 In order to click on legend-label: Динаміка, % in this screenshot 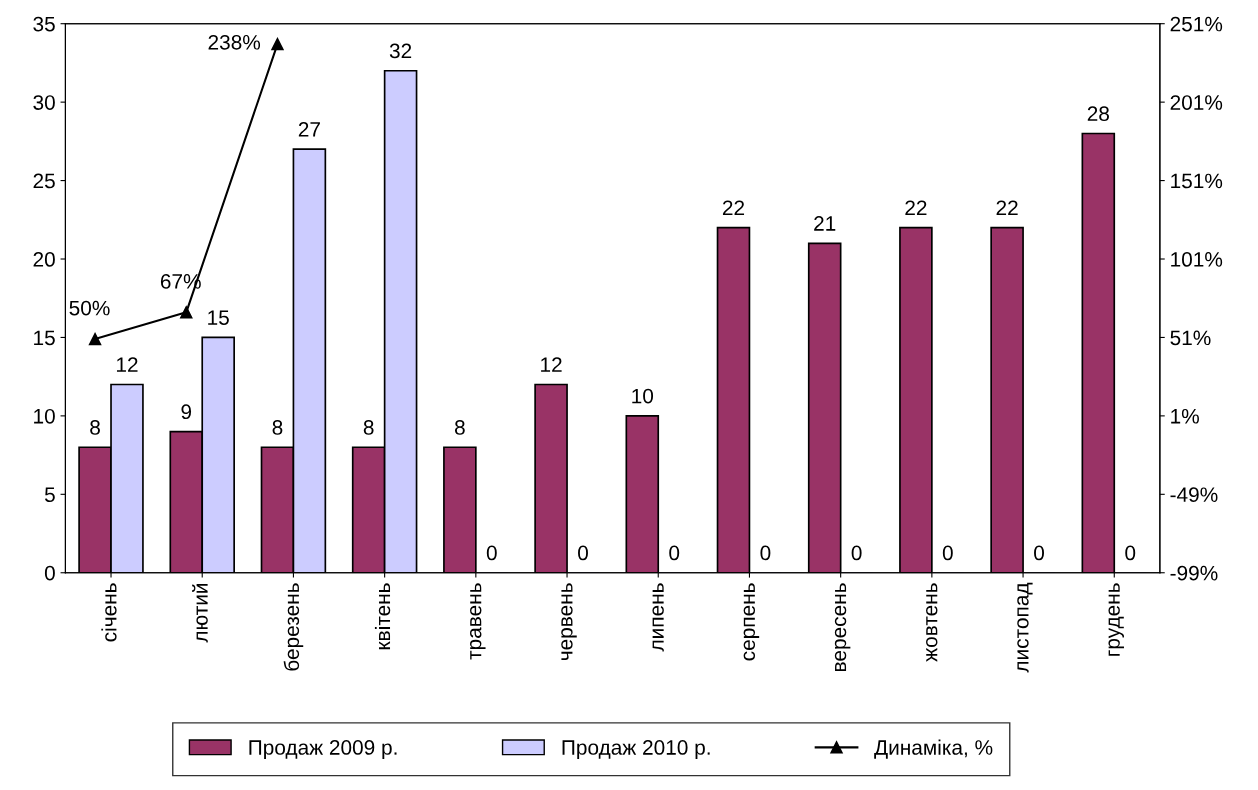, I will do `click(933, 749)`.